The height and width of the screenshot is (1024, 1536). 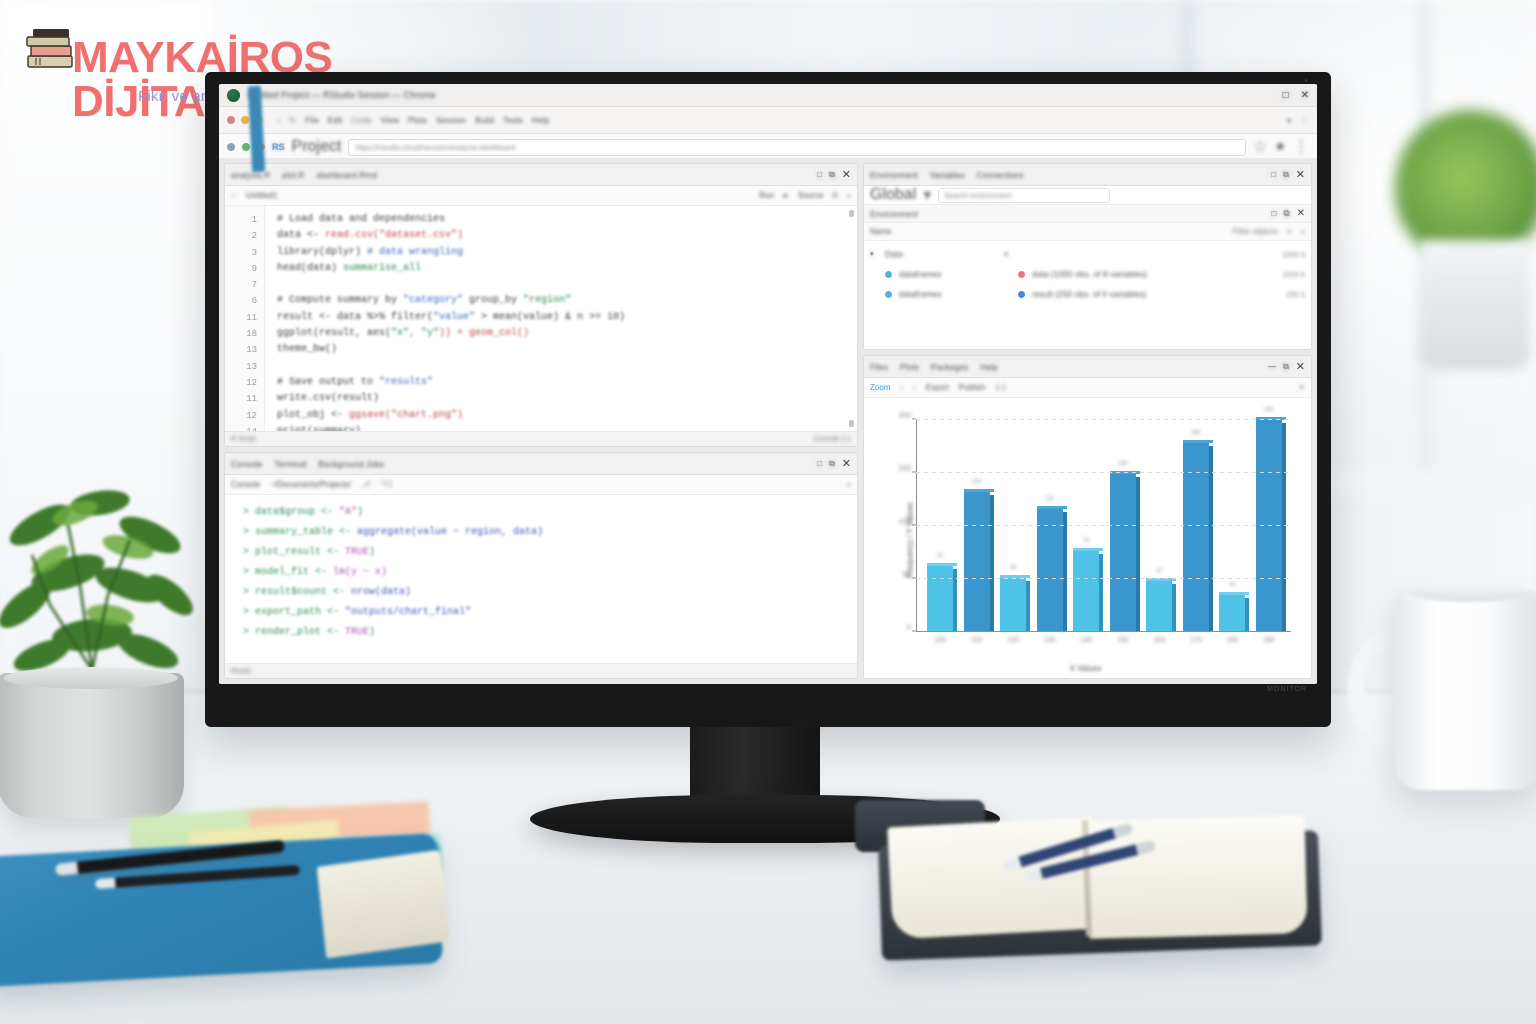 I want to click on environment-close-button: ✕, so click(x=1300, y=175).